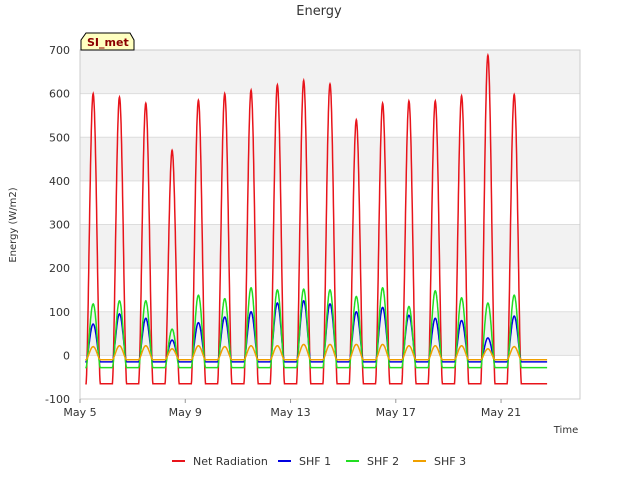 The height and width of the screenshot is (480, 640). What do you see at coordinates (13, 224) in the screenshot?
I see `y-axis-label: Energy (W/m2)` at bounding box center [13, 224].